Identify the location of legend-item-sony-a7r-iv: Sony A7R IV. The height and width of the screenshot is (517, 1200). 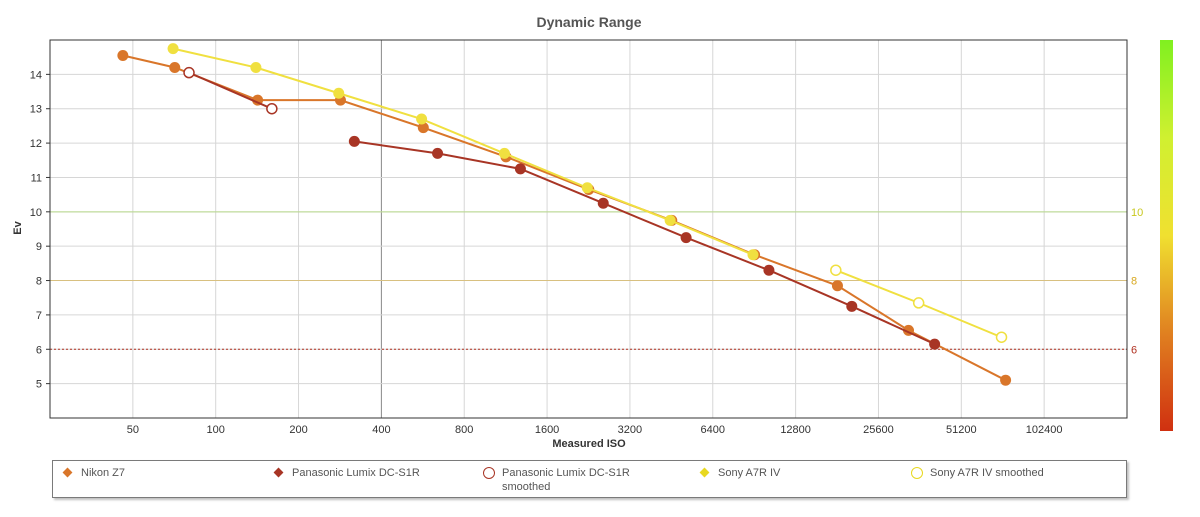
(739, 473).